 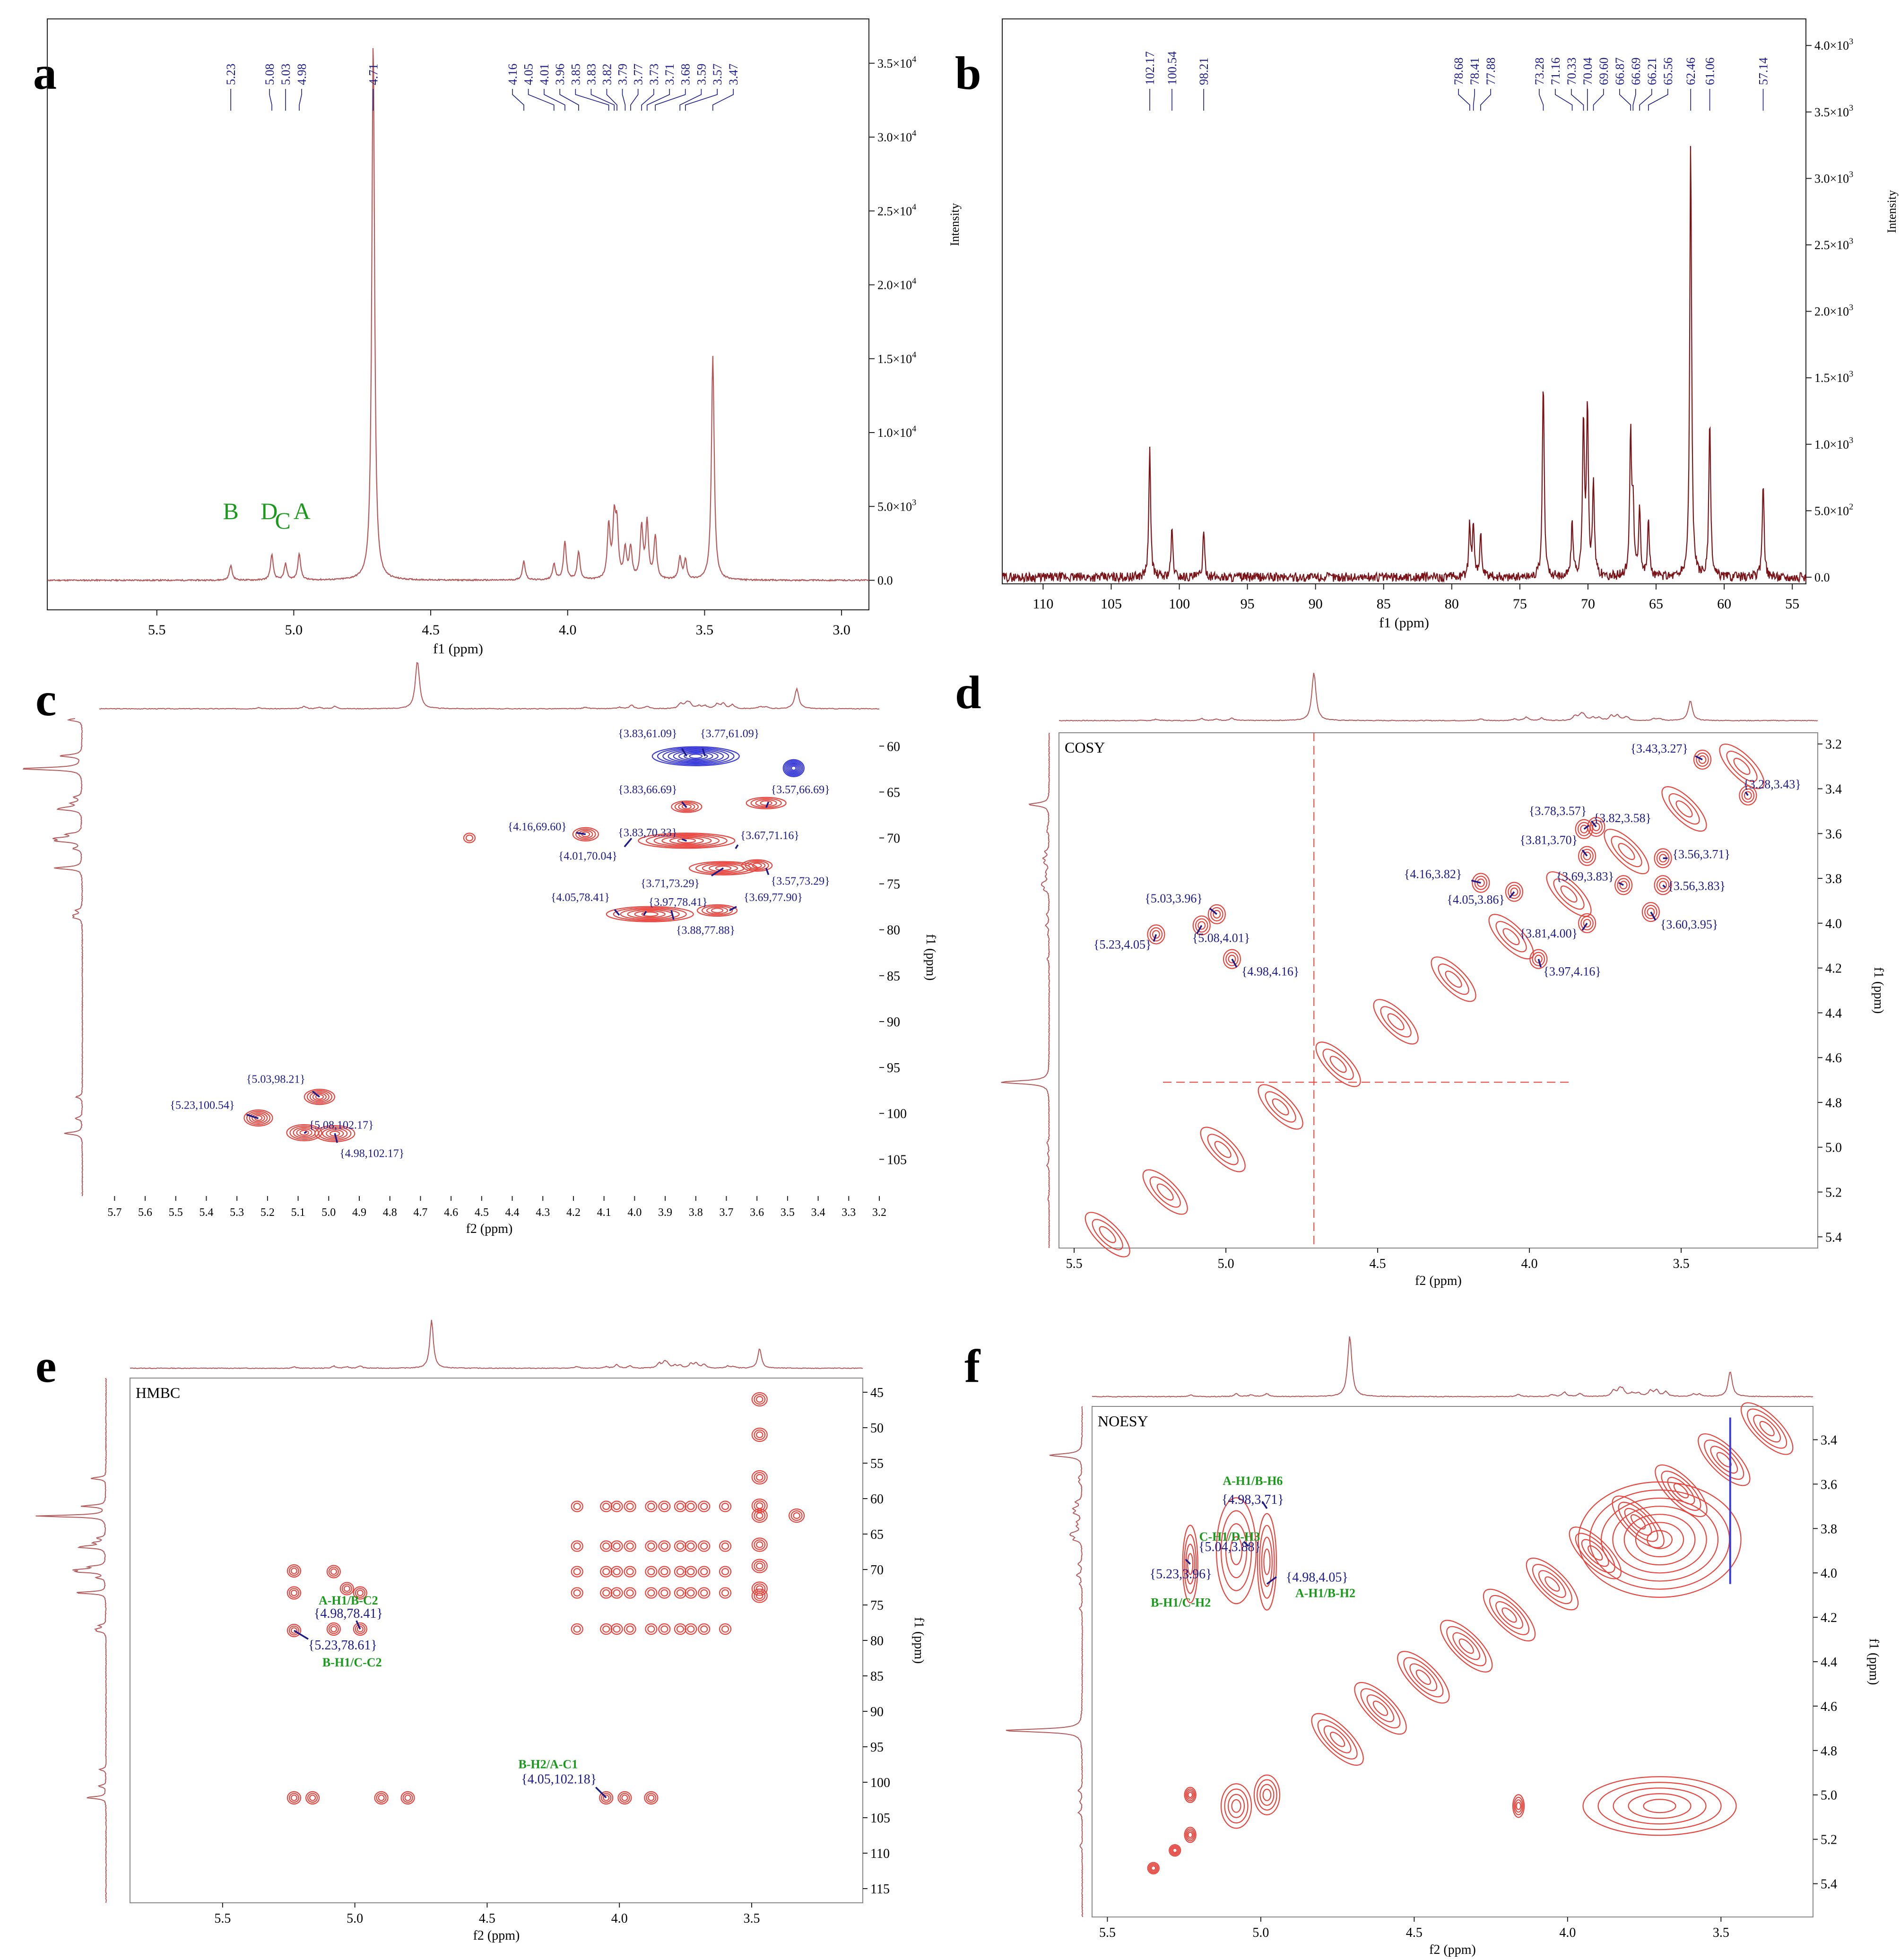 I want to click on cross-peak-label: {5.23,78.61}, so click(x=342, y=1646).